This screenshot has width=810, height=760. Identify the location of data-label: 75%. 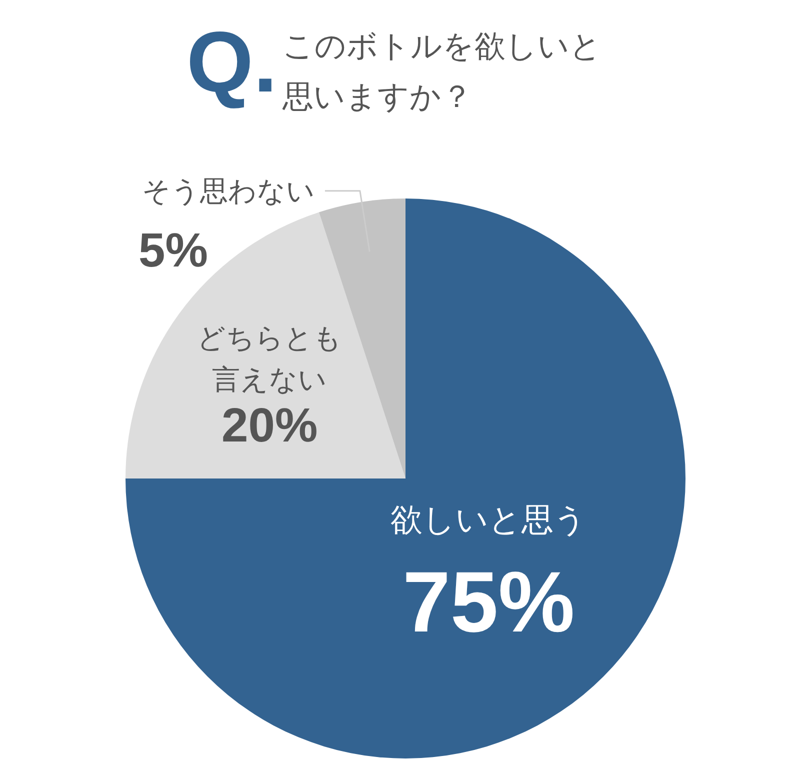
(488, 602).